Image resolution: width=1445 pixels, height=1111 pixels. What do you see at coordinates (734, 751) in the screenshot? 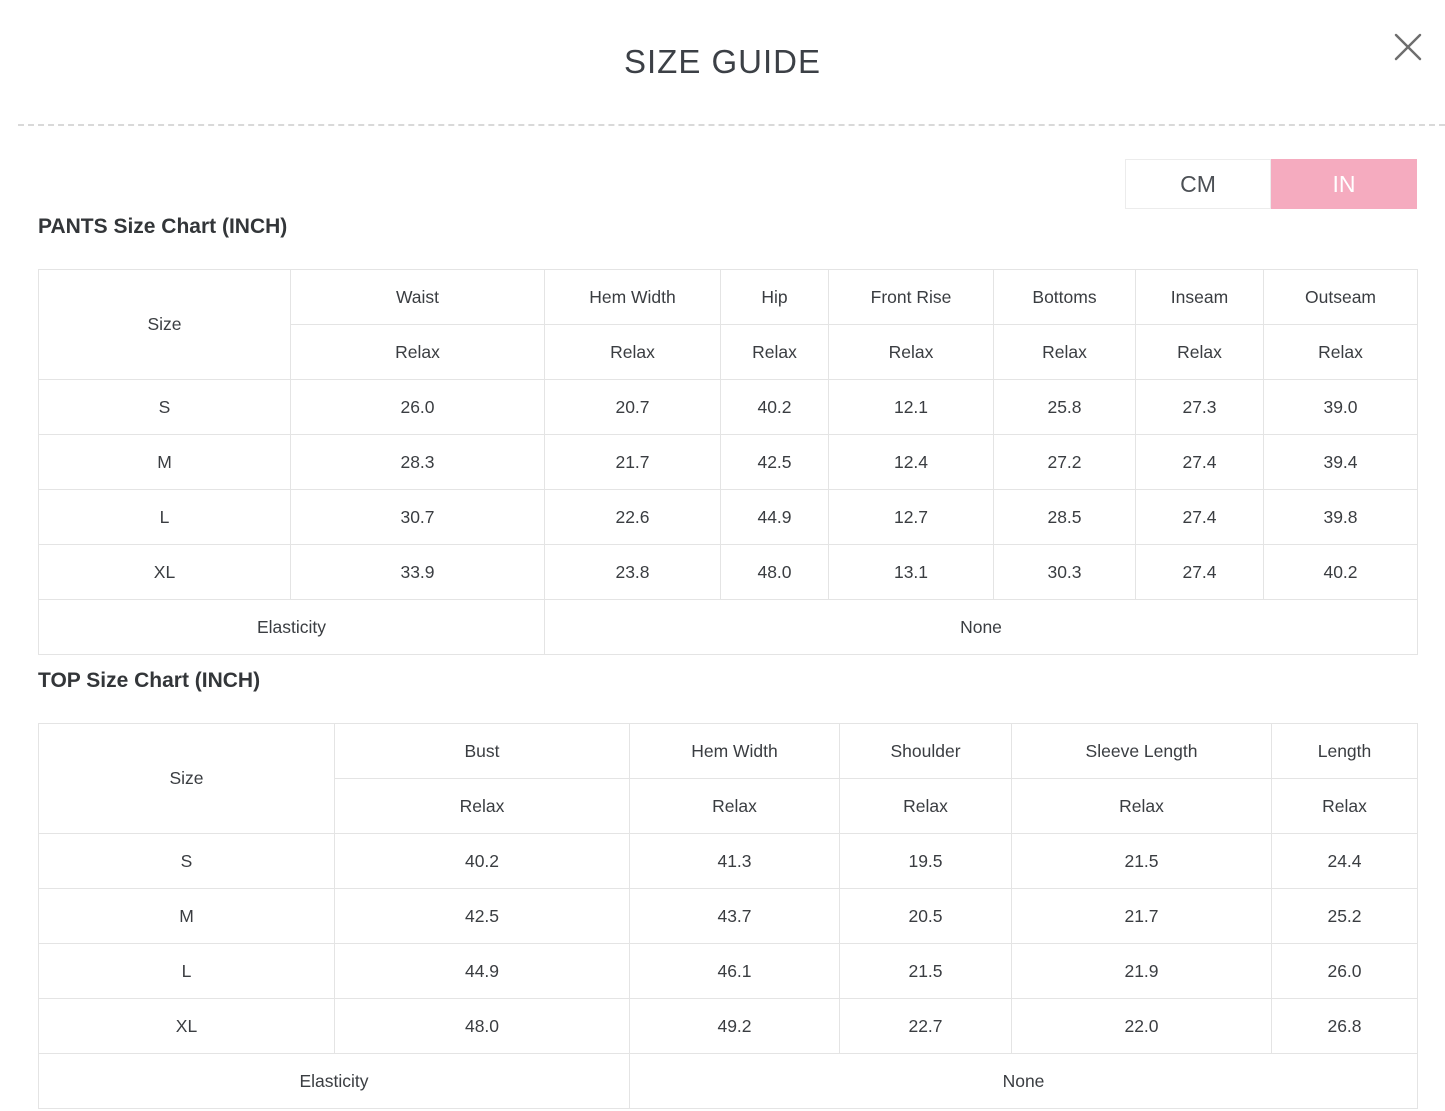
I see `top-column-header-hem-width: Hem Width` at bounding box center [734, 751].